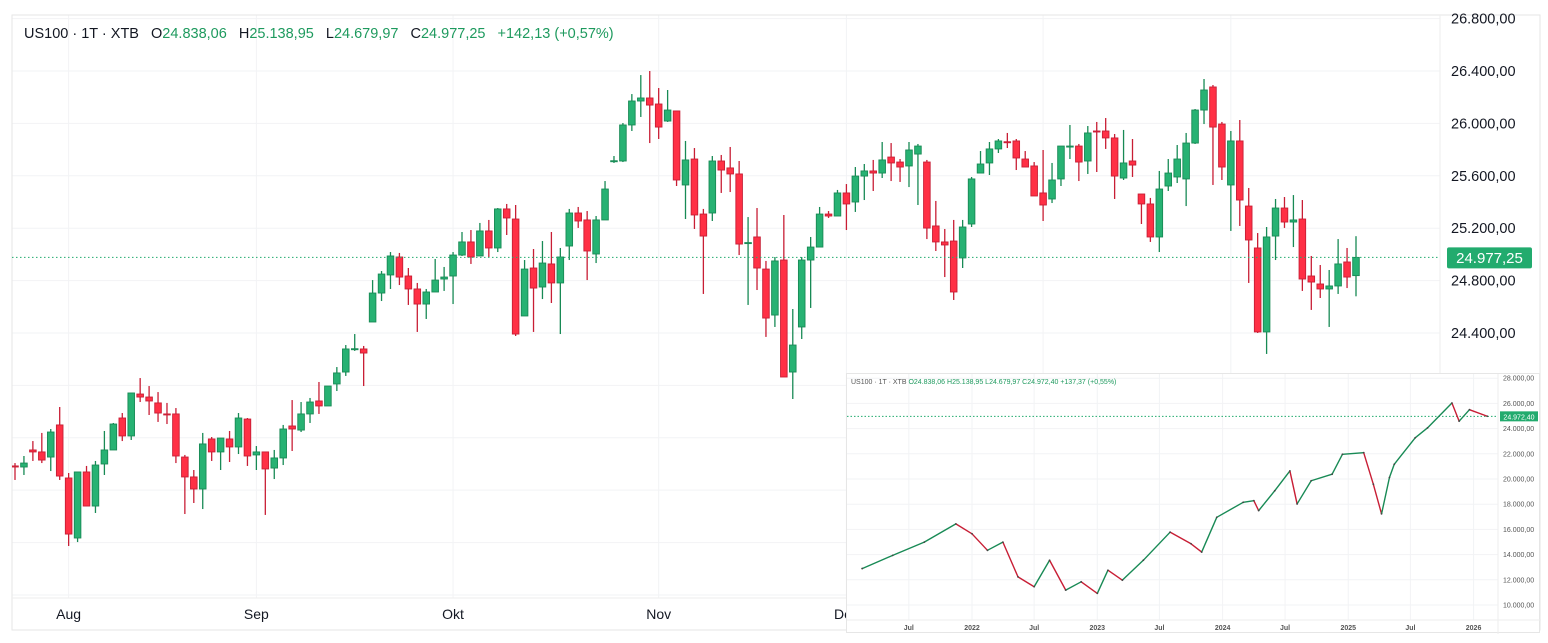 This screenshot has height=643, width=1548. I want to click on symbol-label: US100 · 1T · XTB, so click(81, 34).